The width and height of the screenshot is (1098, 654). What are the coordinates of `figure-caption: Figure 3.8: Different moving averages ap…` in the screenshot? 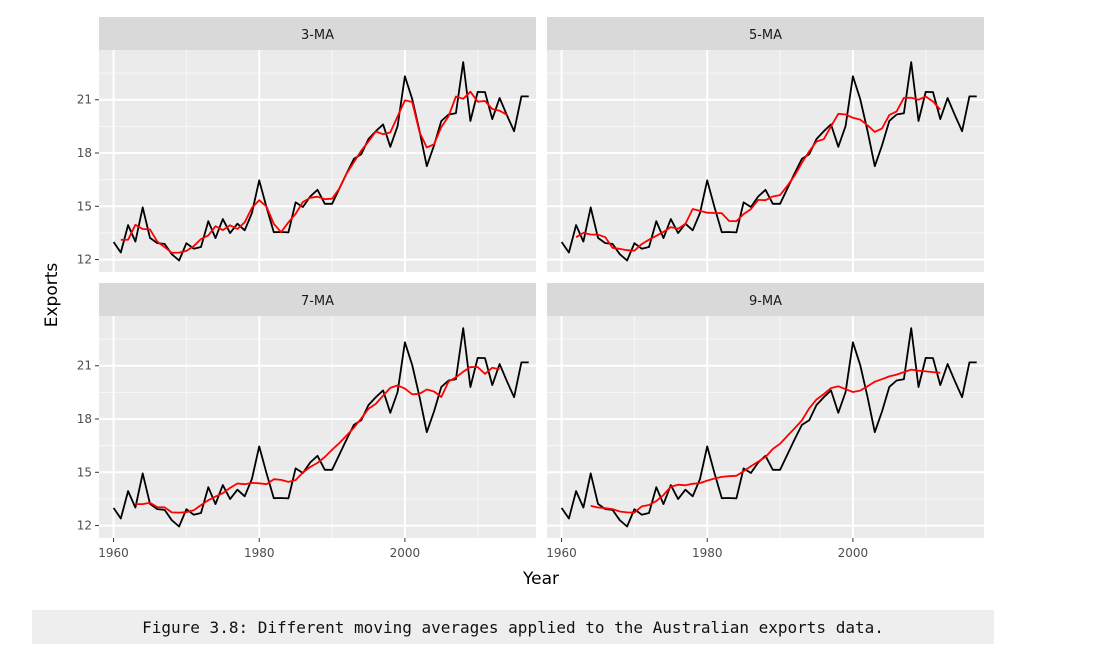 It's located at (513, 627).